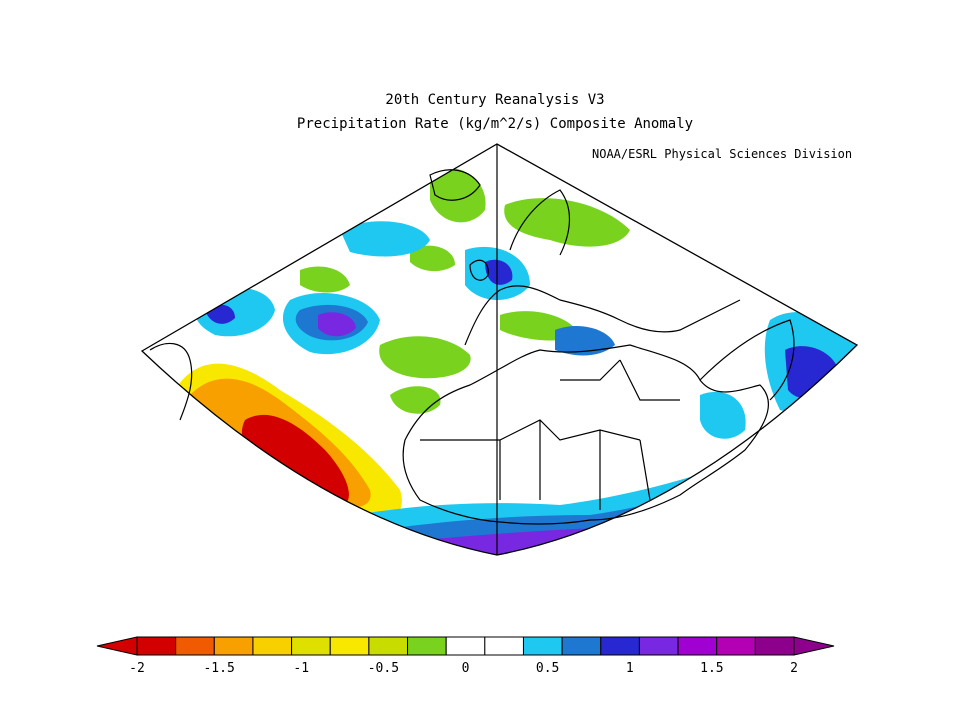 The width and height of the screenshot is (960, 720). What do you see at coordinates (137, 668) in the screenshot?
I see `colorbar-tick-label: -2` at bounding box center [137, 668].